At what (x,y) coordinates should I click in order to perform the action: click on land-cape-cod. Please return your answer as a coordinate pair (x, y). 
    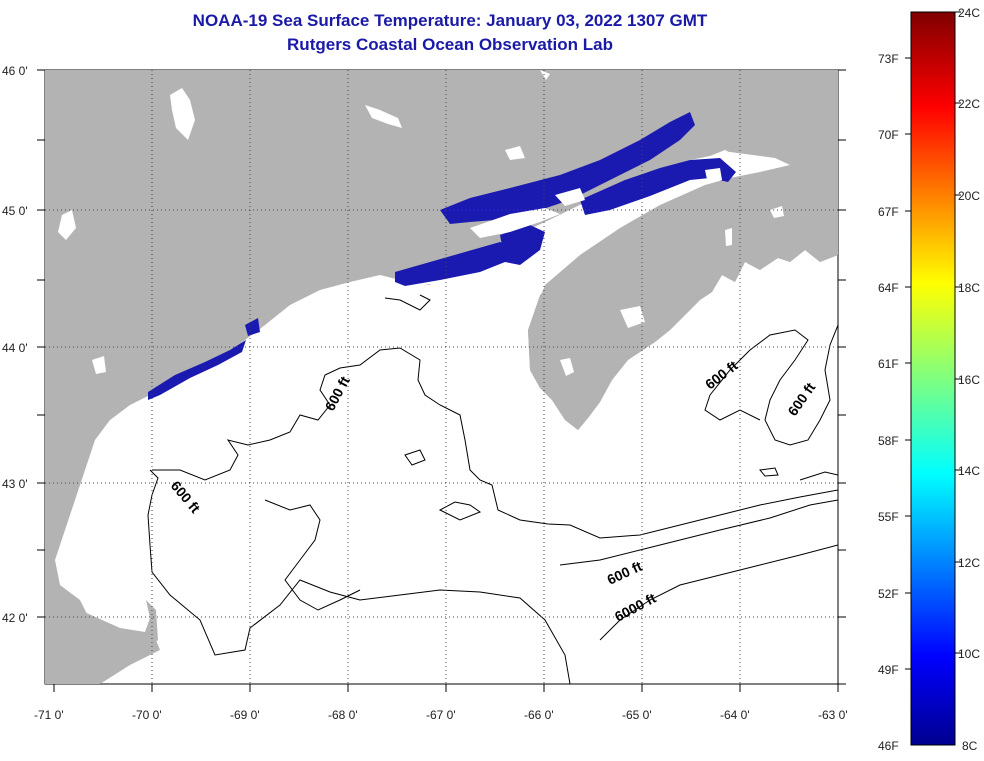
    Looking at the image, I should click on (119, 630).